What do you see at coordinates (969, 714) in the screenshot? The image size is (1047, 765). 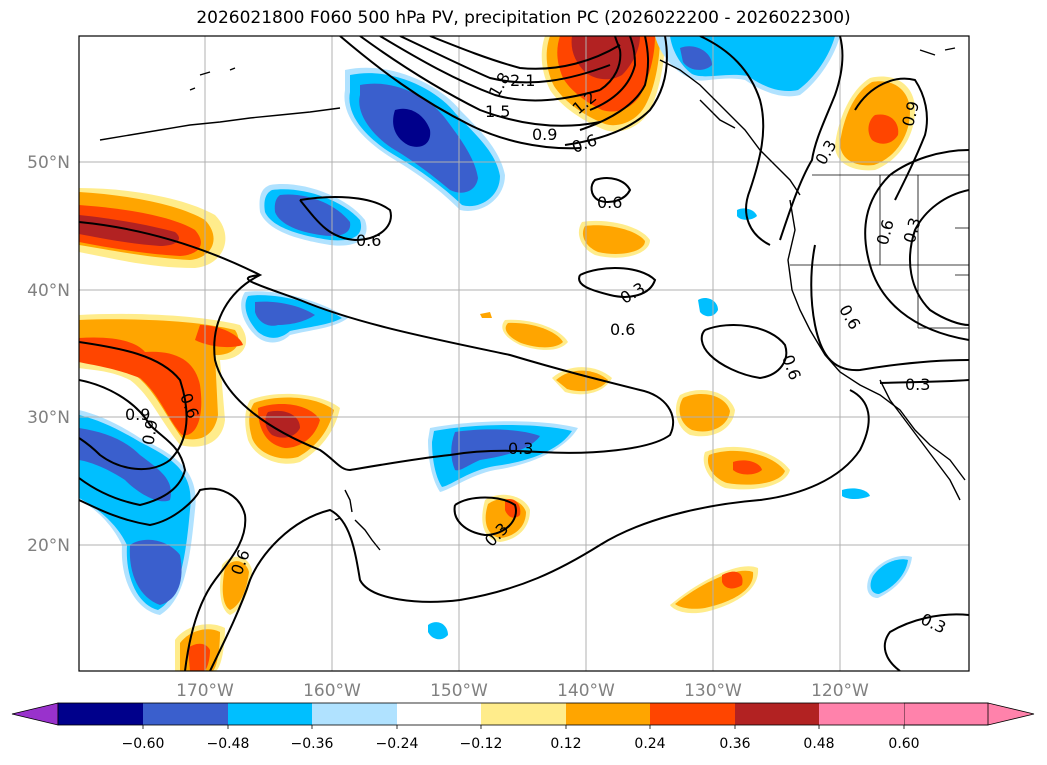 I see `colorbar-extend-high` at bounding box center [969, 714].